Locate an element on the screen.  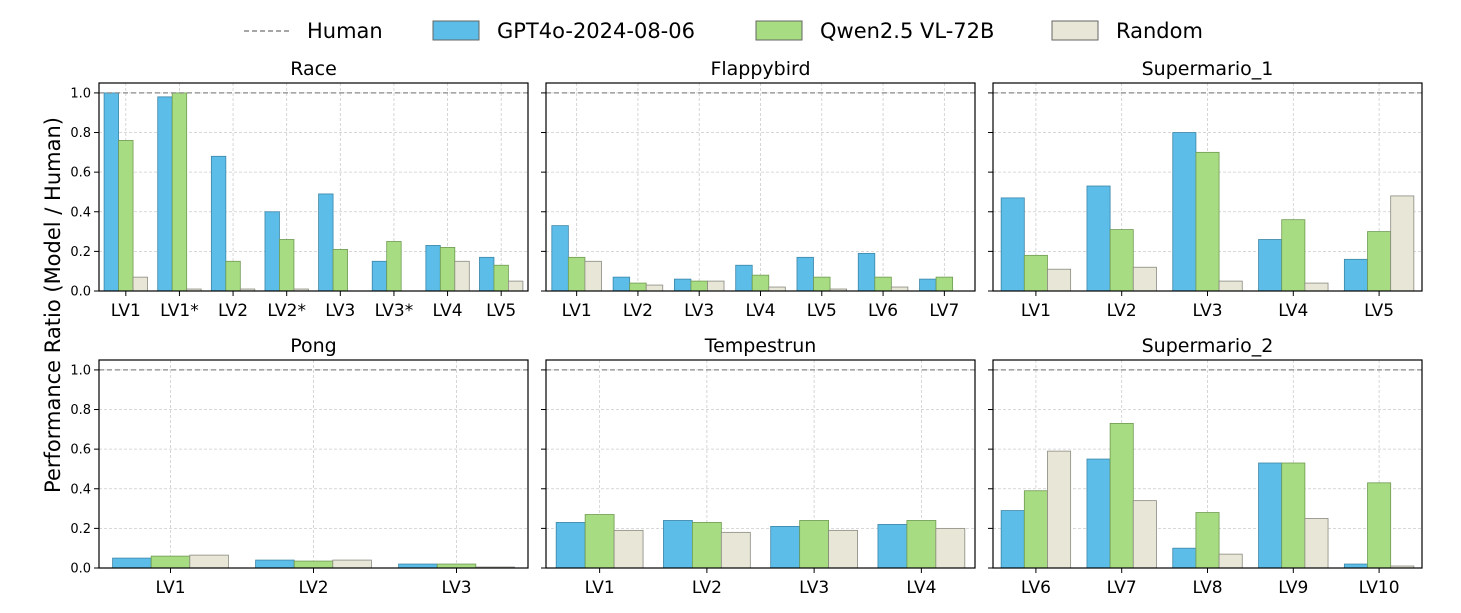
bar-supermario-1-gpt4o-2024-08-06-lv5 is located at coordinates (1355, 275).